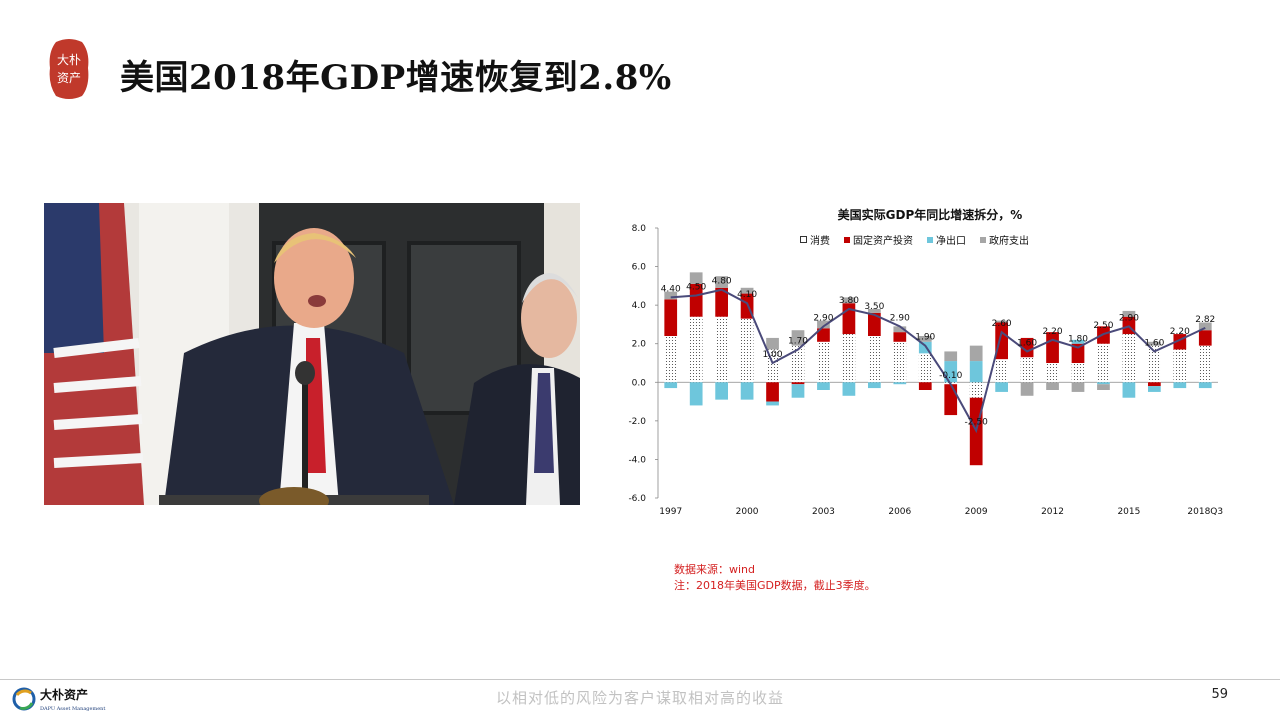 This screenshot has height=720, width=1280. Describe the element at coordinates (640, 679) in the screenshot. I see `footer-divider` at that location.